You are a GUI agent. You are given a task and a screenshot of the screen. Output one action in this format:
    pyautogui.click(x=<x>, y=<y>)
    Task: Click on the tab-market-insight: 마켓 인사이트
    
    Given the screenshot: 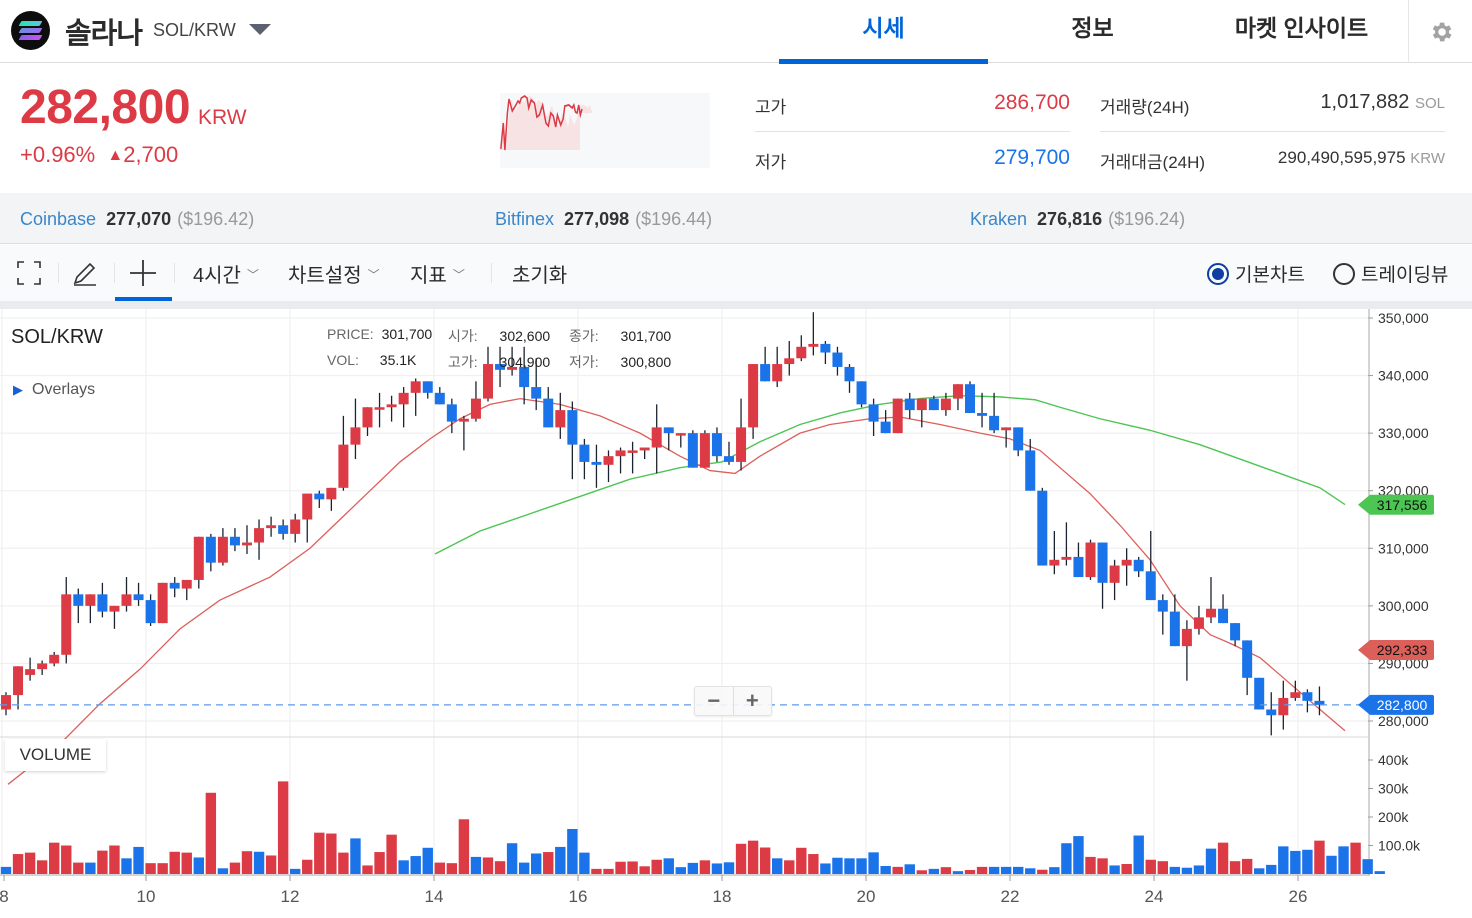 What is the action you would take?
    pyautogui.click(x=1301, y=28)
    